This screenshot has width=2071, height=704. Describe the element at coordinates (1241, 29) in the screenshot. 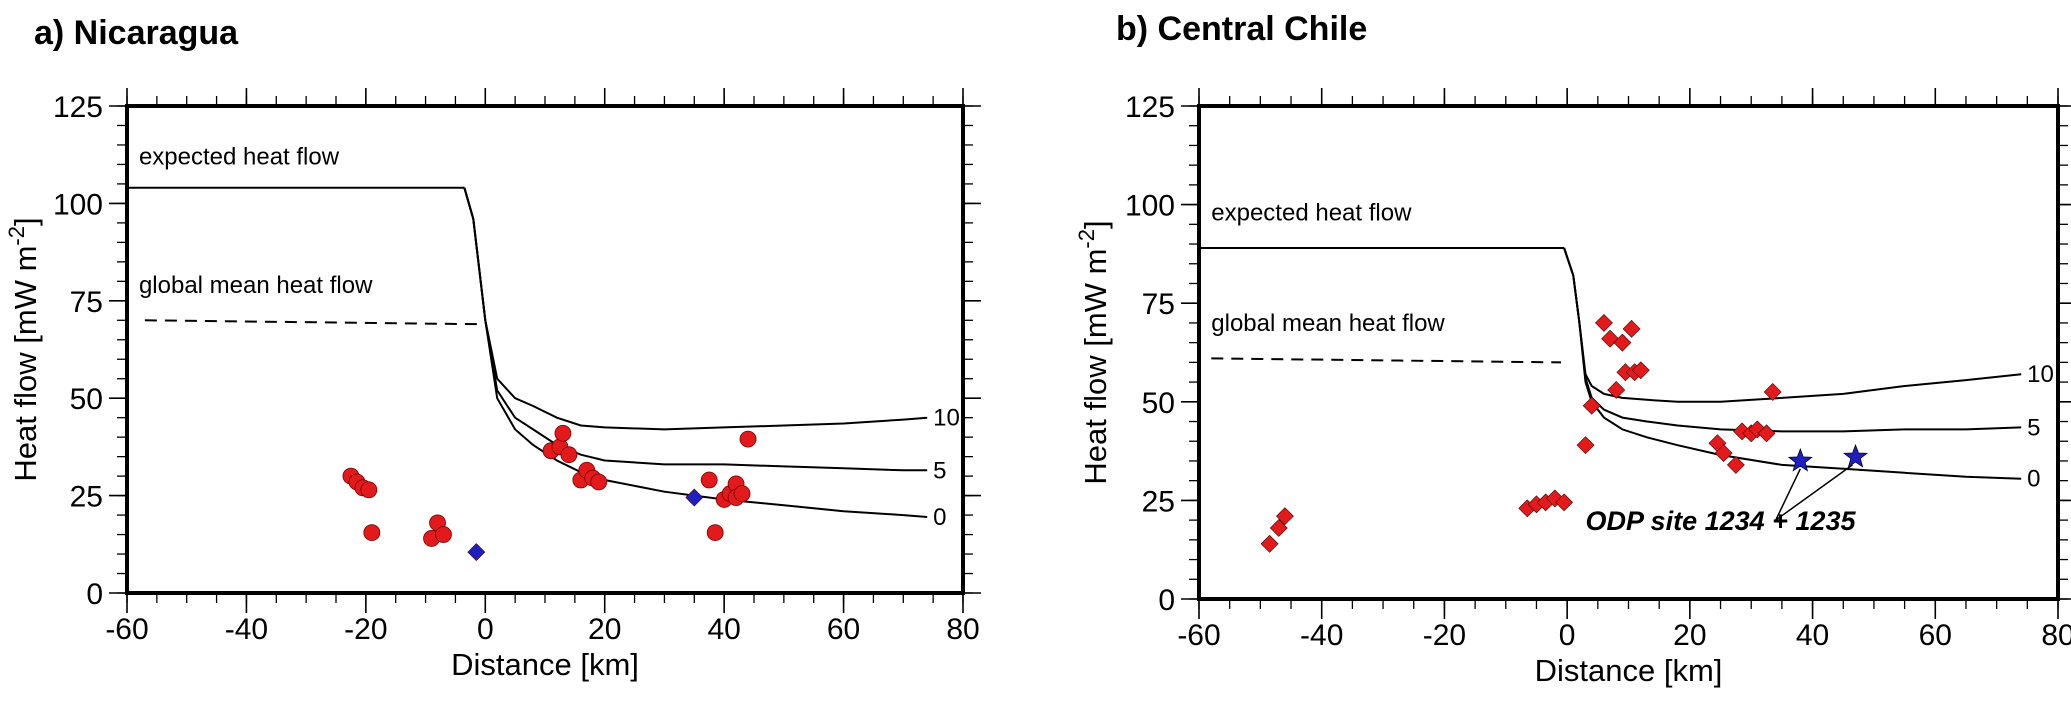

I see `chart-title: b) Central Chile` at that location.